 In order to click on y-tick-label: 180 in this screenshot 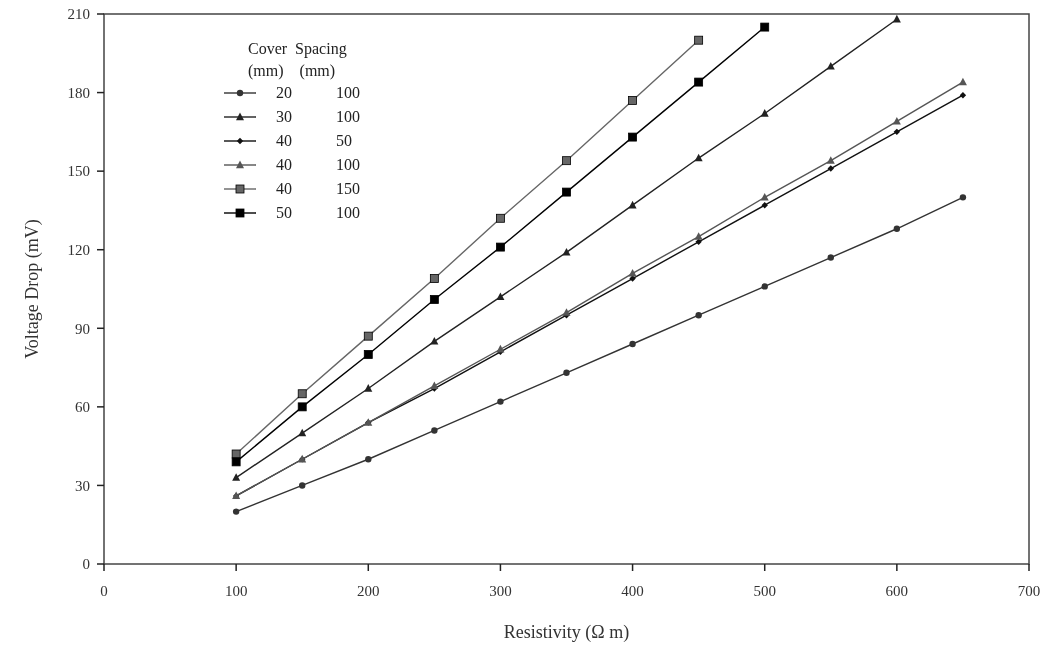, I will do `click(78, 92)`.